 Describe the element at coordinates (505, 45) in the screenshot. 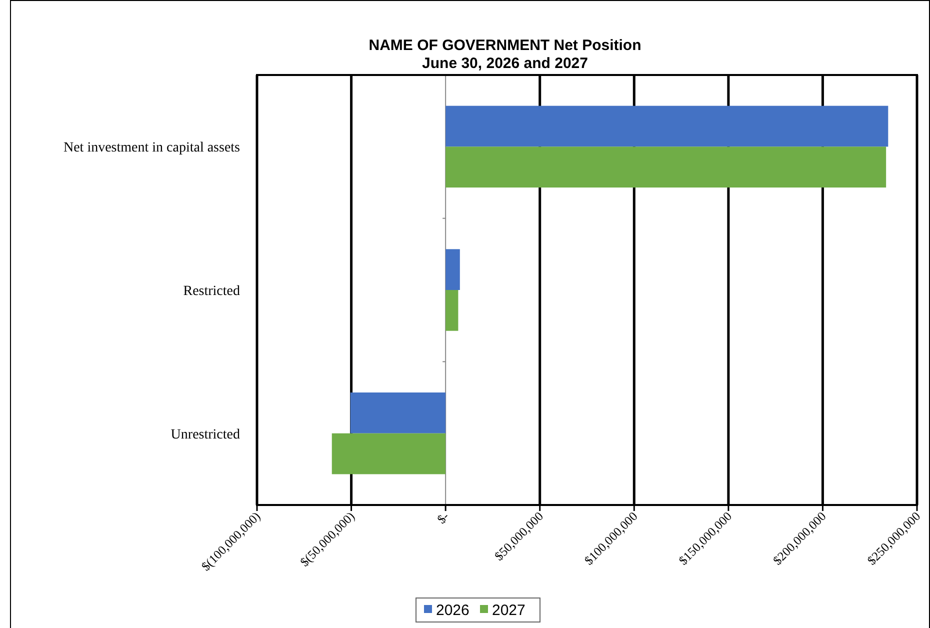

I see `chart-title: NAME OF GOVERNMENT Net Position` at that location.